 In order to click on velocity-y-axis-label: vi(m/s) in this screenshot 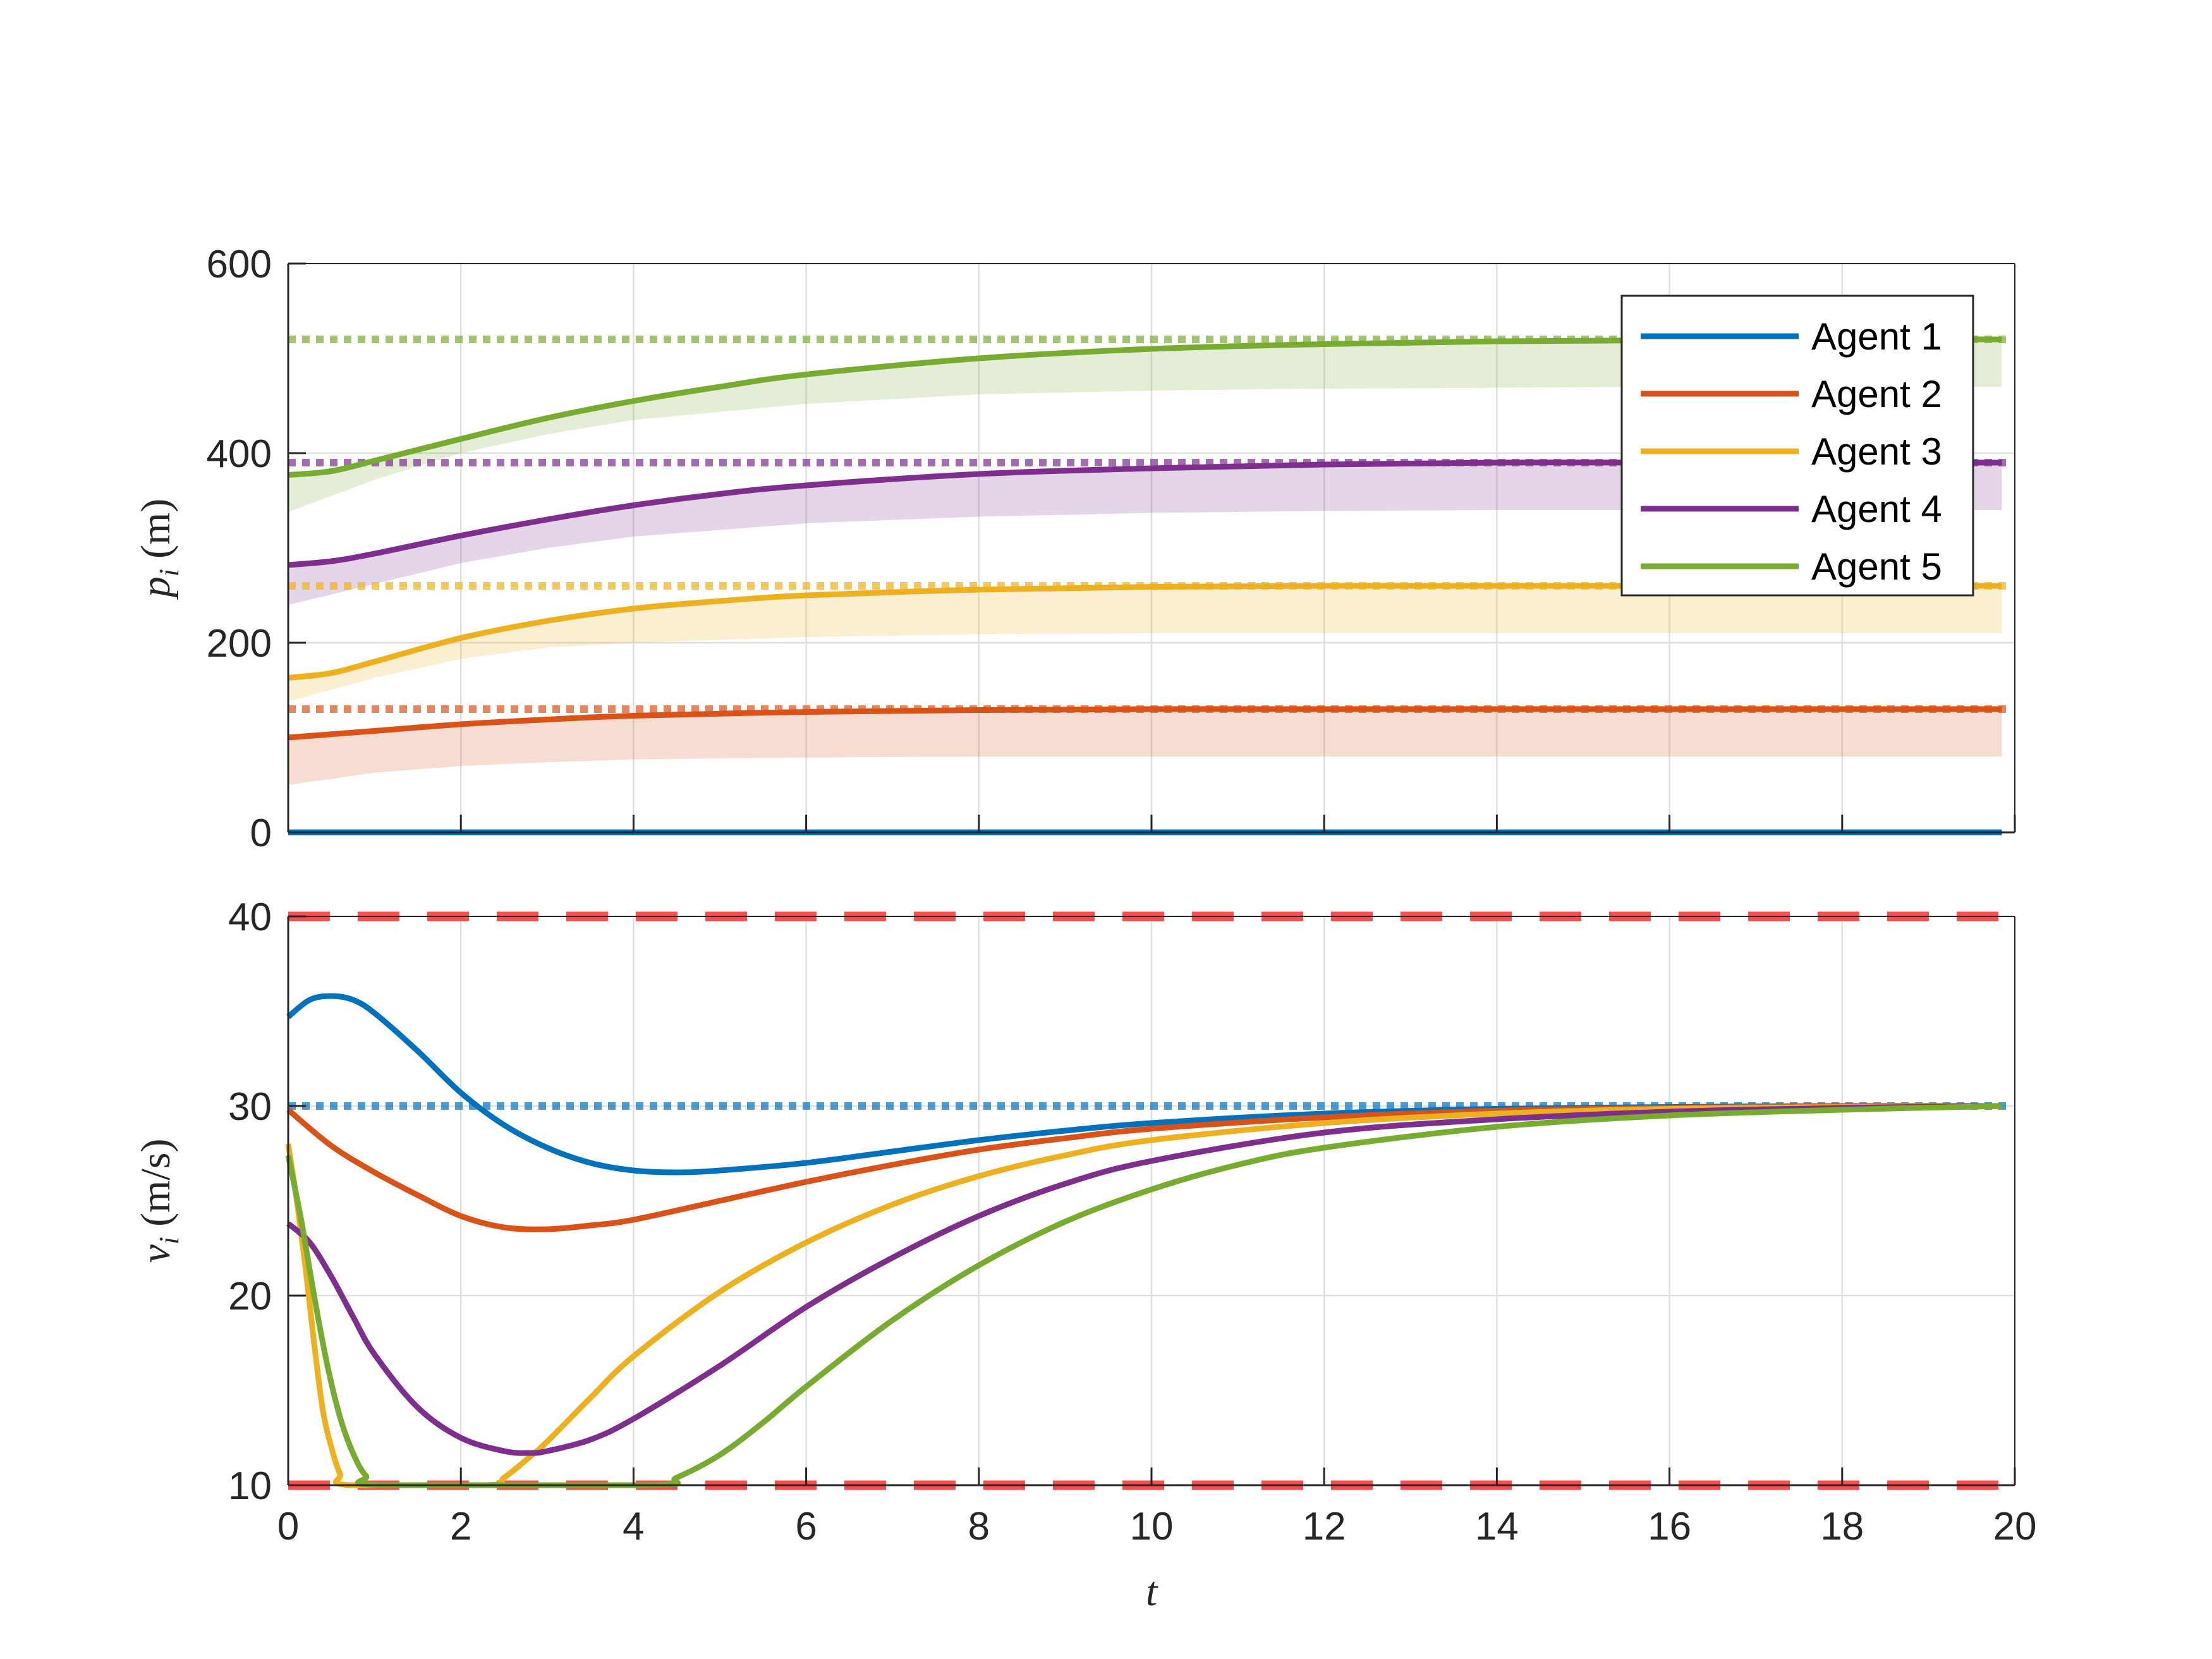, I will do `click(159, 1201)`.